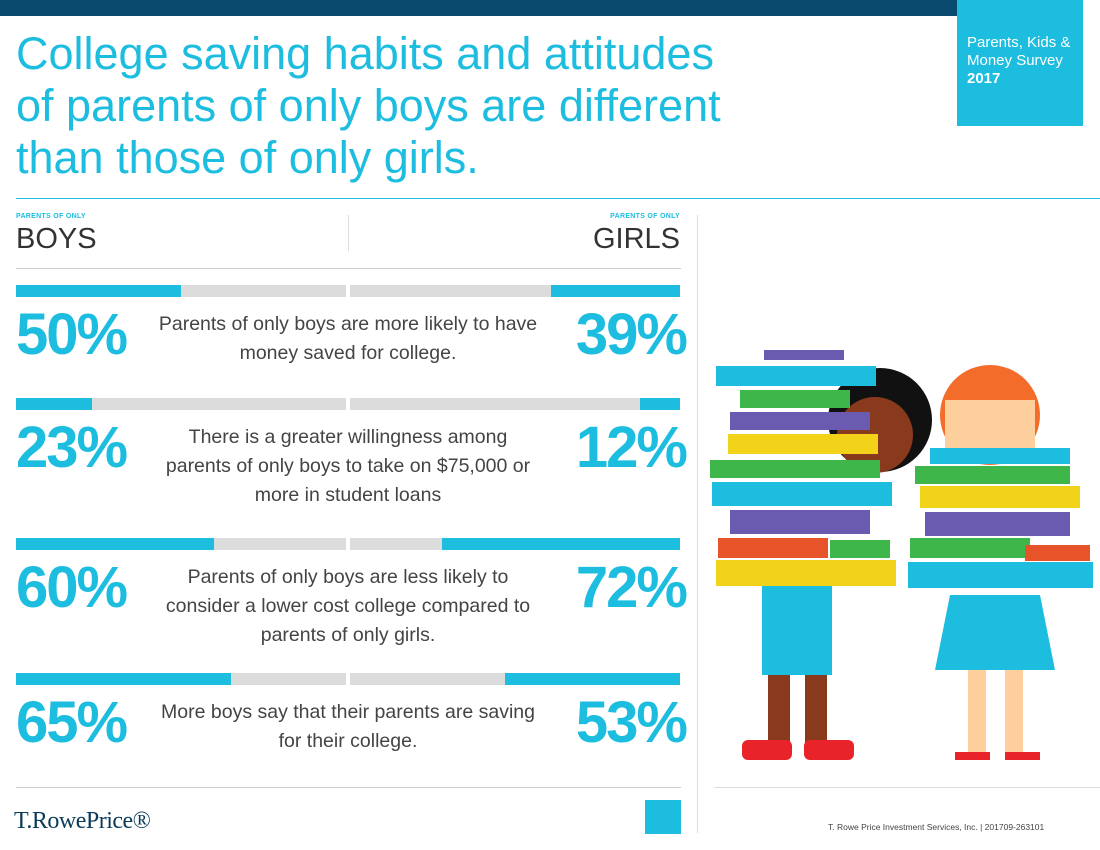  Describe the element at coordinates (56, 239) in the screenshot. I see `column-head: BOYS` at that location.